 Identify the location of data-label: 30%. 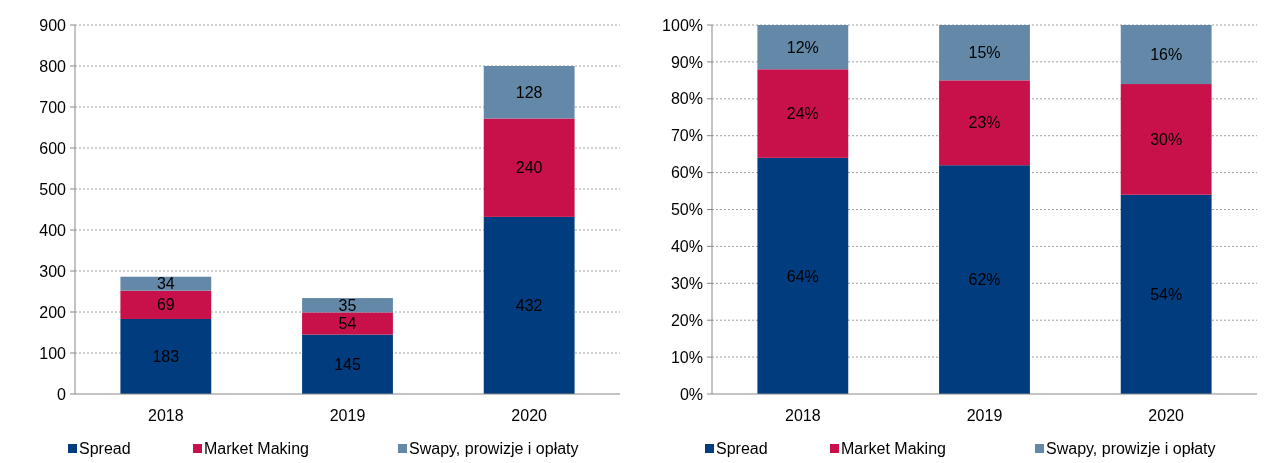
(1166, 139).